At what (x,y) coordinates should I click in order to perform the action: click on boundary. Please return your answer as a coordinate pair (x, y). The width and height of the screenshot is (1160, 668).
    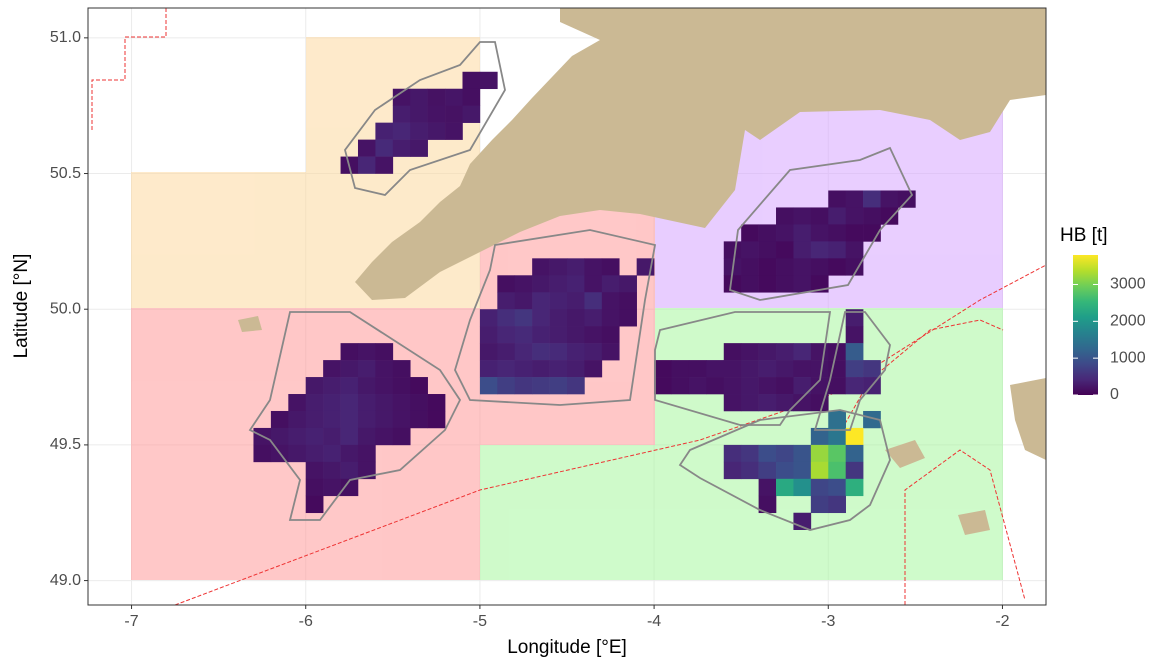
    Looking at the image, I should click on (916, 385).